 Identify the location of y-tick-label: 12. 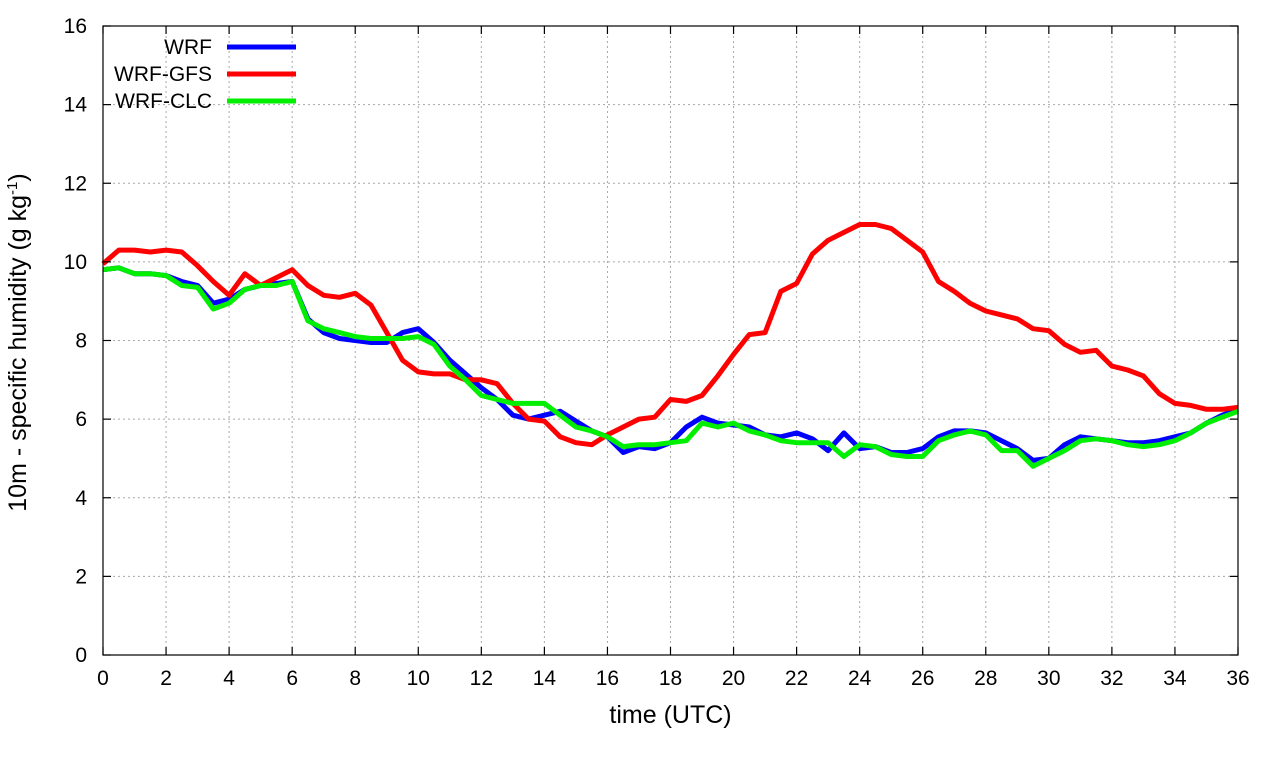
(75, 183).